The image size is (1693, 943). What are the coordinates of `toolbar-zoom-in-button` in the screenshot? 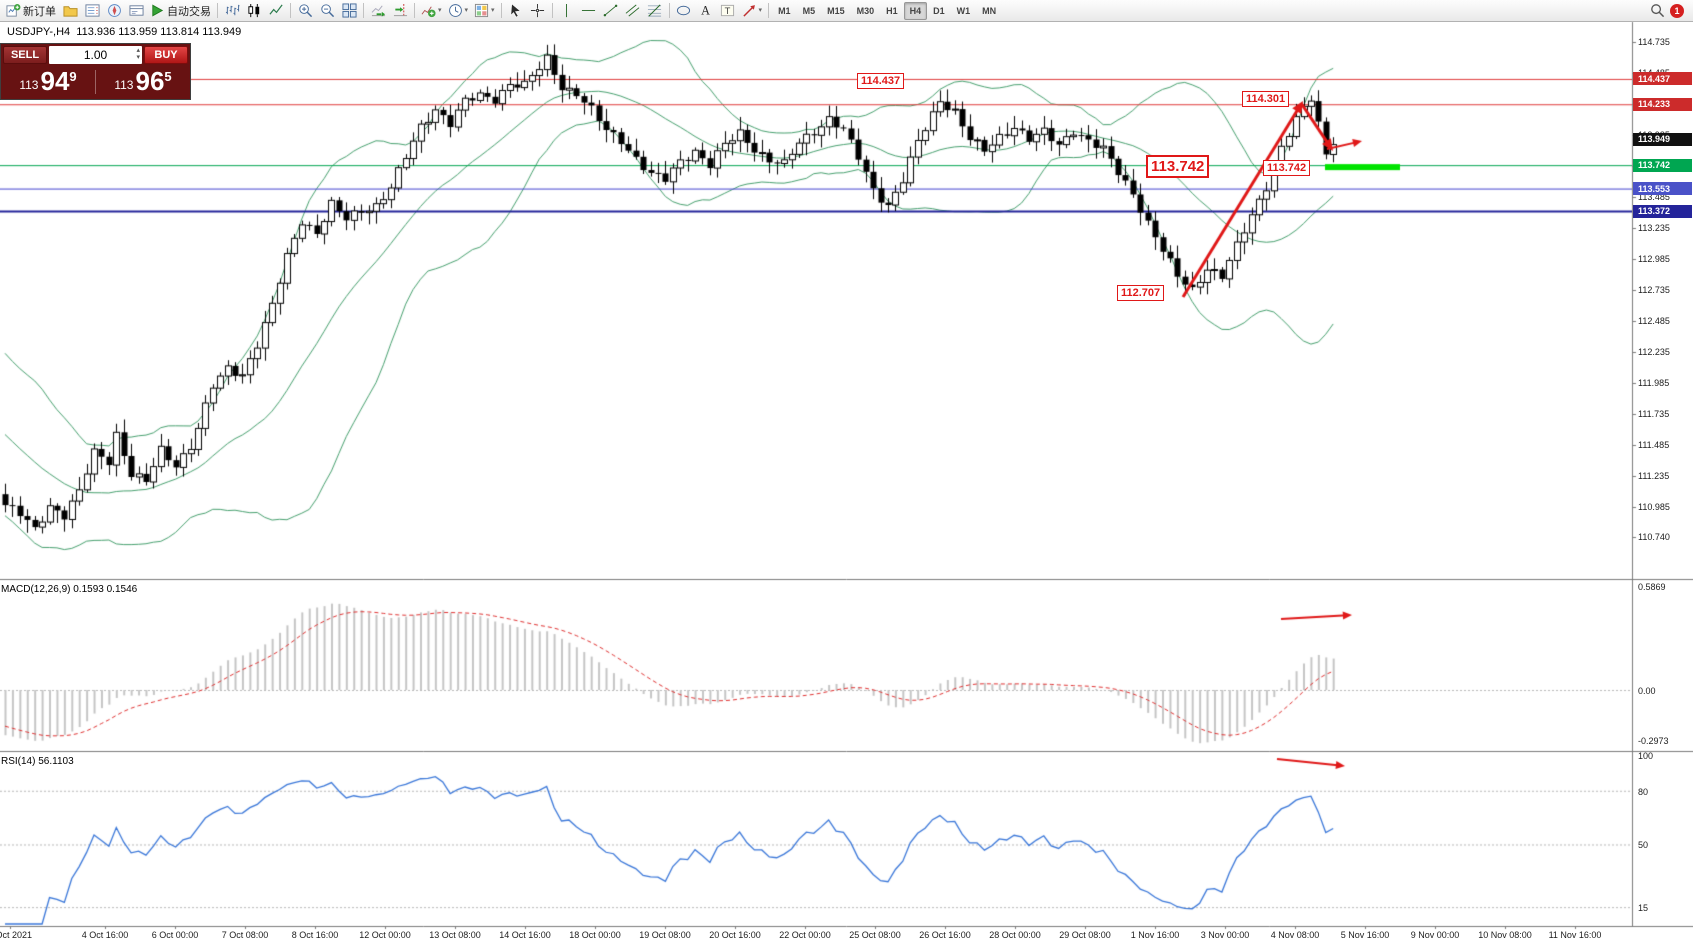 It's located at (305, 11).